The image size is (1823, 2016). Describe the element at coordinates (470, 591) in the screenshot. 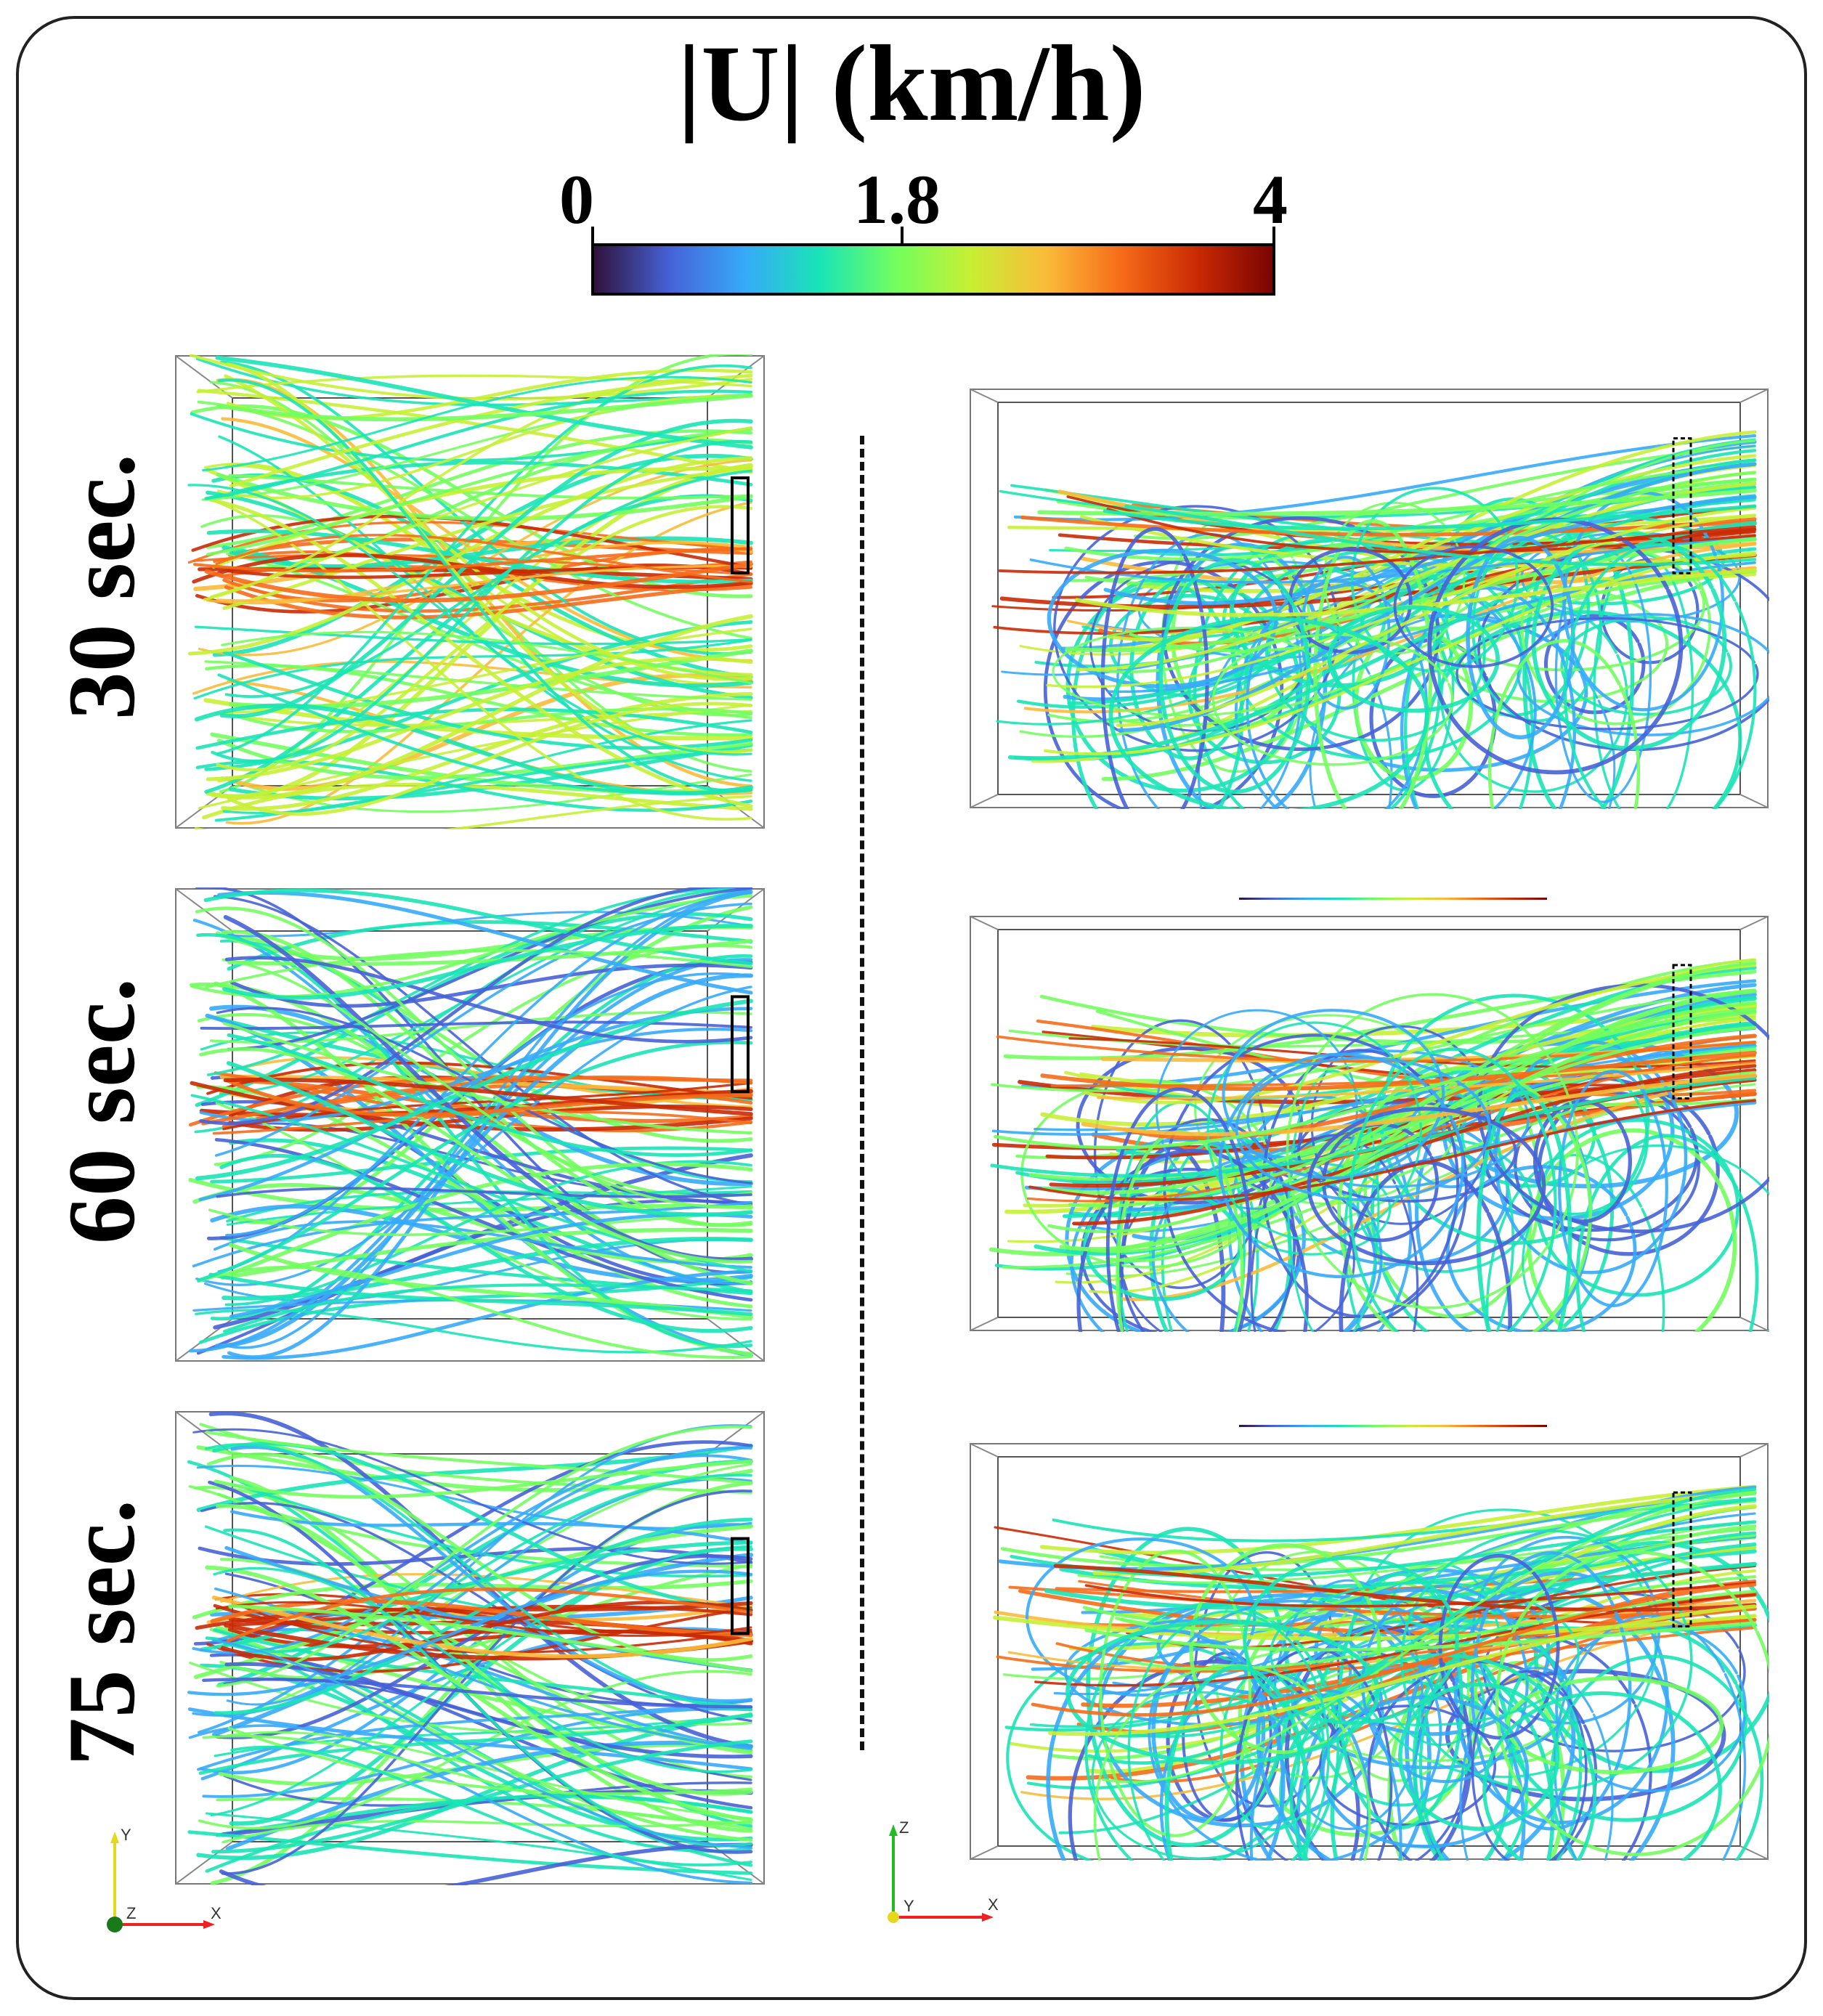

I see `streamline-panel-top-30s` at that location.